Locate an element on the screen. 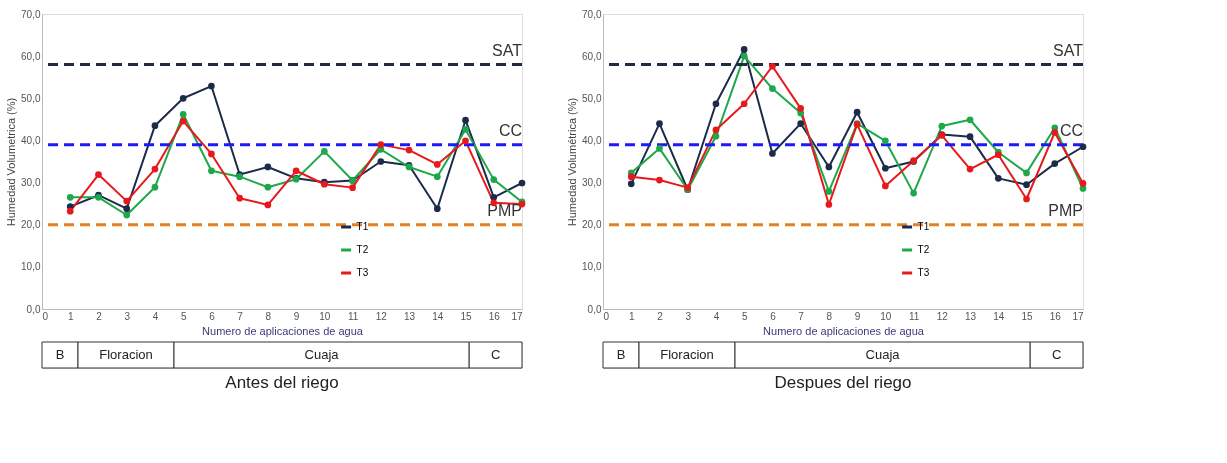  text: Despues del riego is located at coordinates (843, 382).